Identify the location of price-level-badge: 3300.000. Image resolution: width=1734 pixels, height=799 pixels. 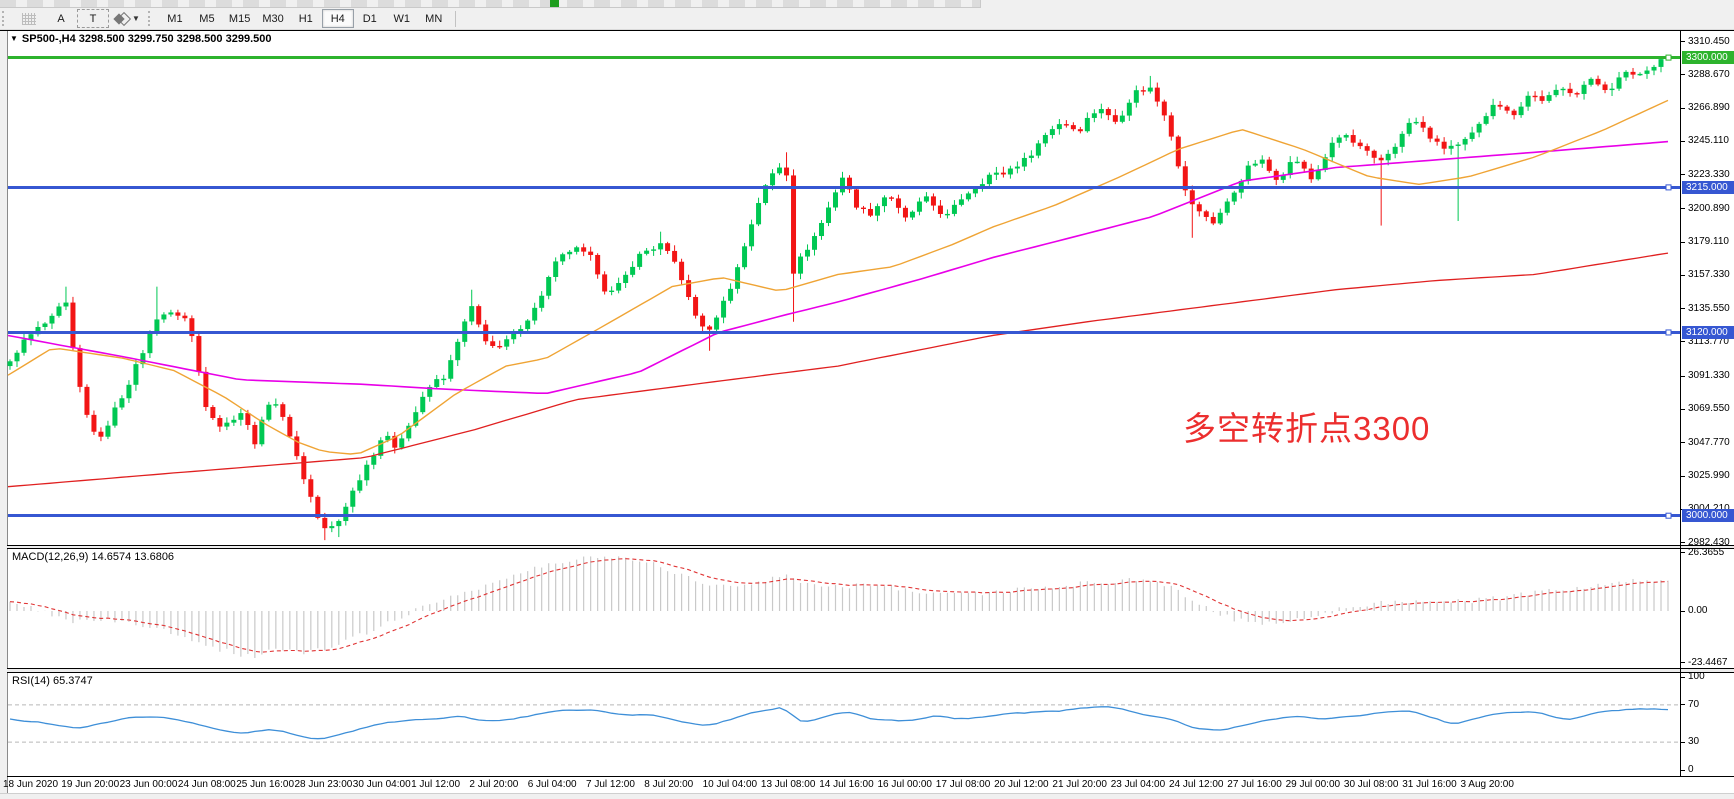
(1708, 58).